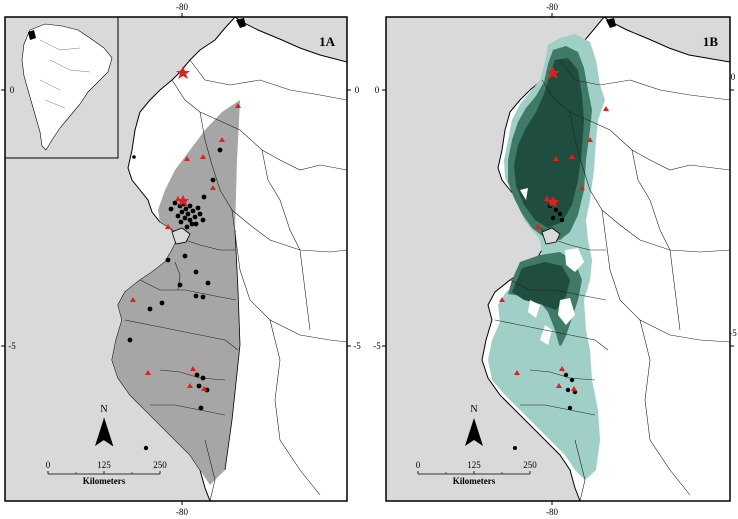  Describe the element at coordinates (327, 41) in the screenshot. I see `panel-label: 1A` at that location.